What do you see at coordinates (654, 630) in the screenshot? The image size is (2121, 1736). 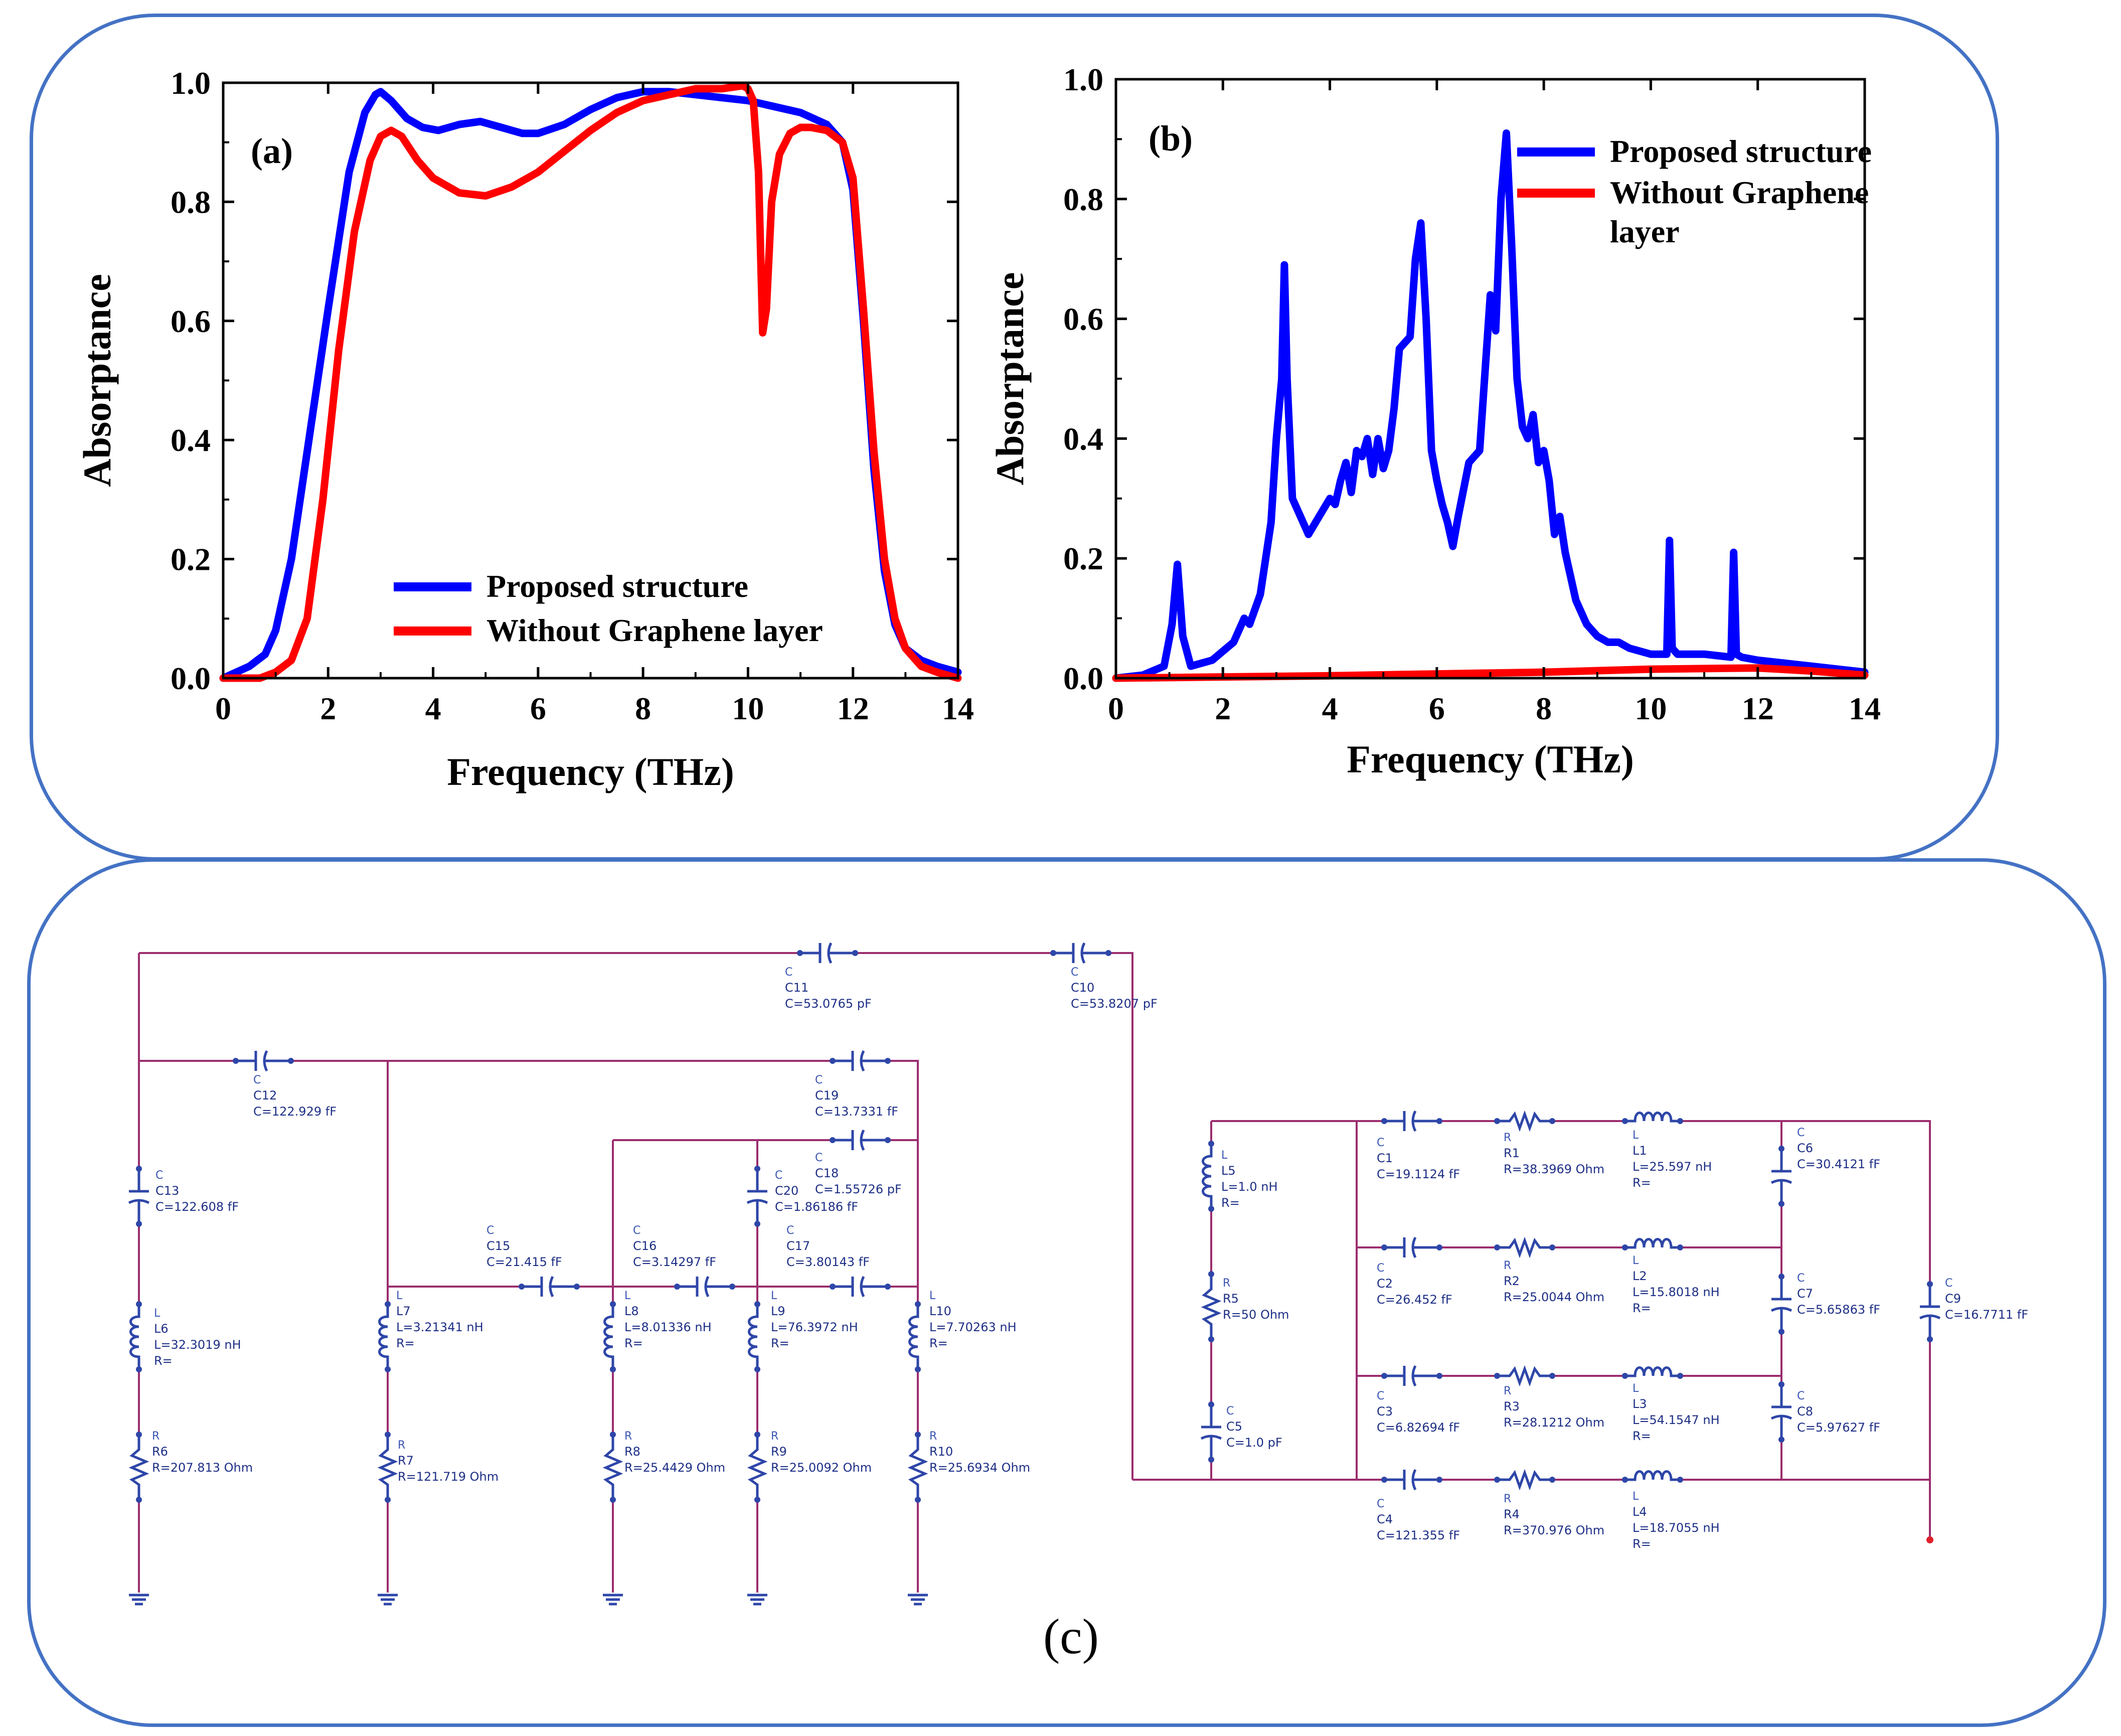 I see `legend-label-a-1: Without Graphene layer` at bounding box center [654, 630].